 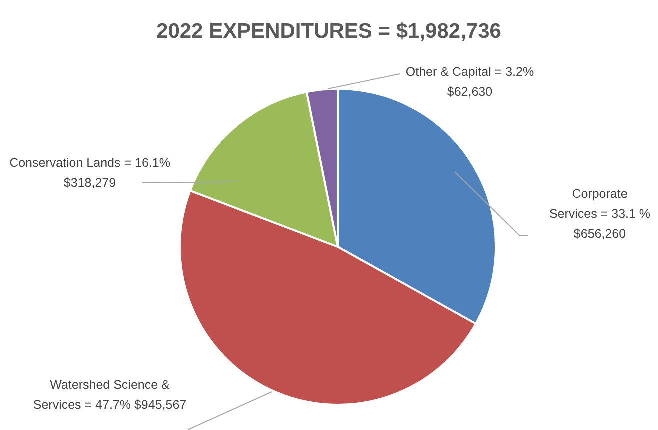 What do you see at coordinates (329, 31) in the screenshot?
I see `chart-title: 2022 EXPENDITURES = $1,982,736` at bounding box center [329, 31].